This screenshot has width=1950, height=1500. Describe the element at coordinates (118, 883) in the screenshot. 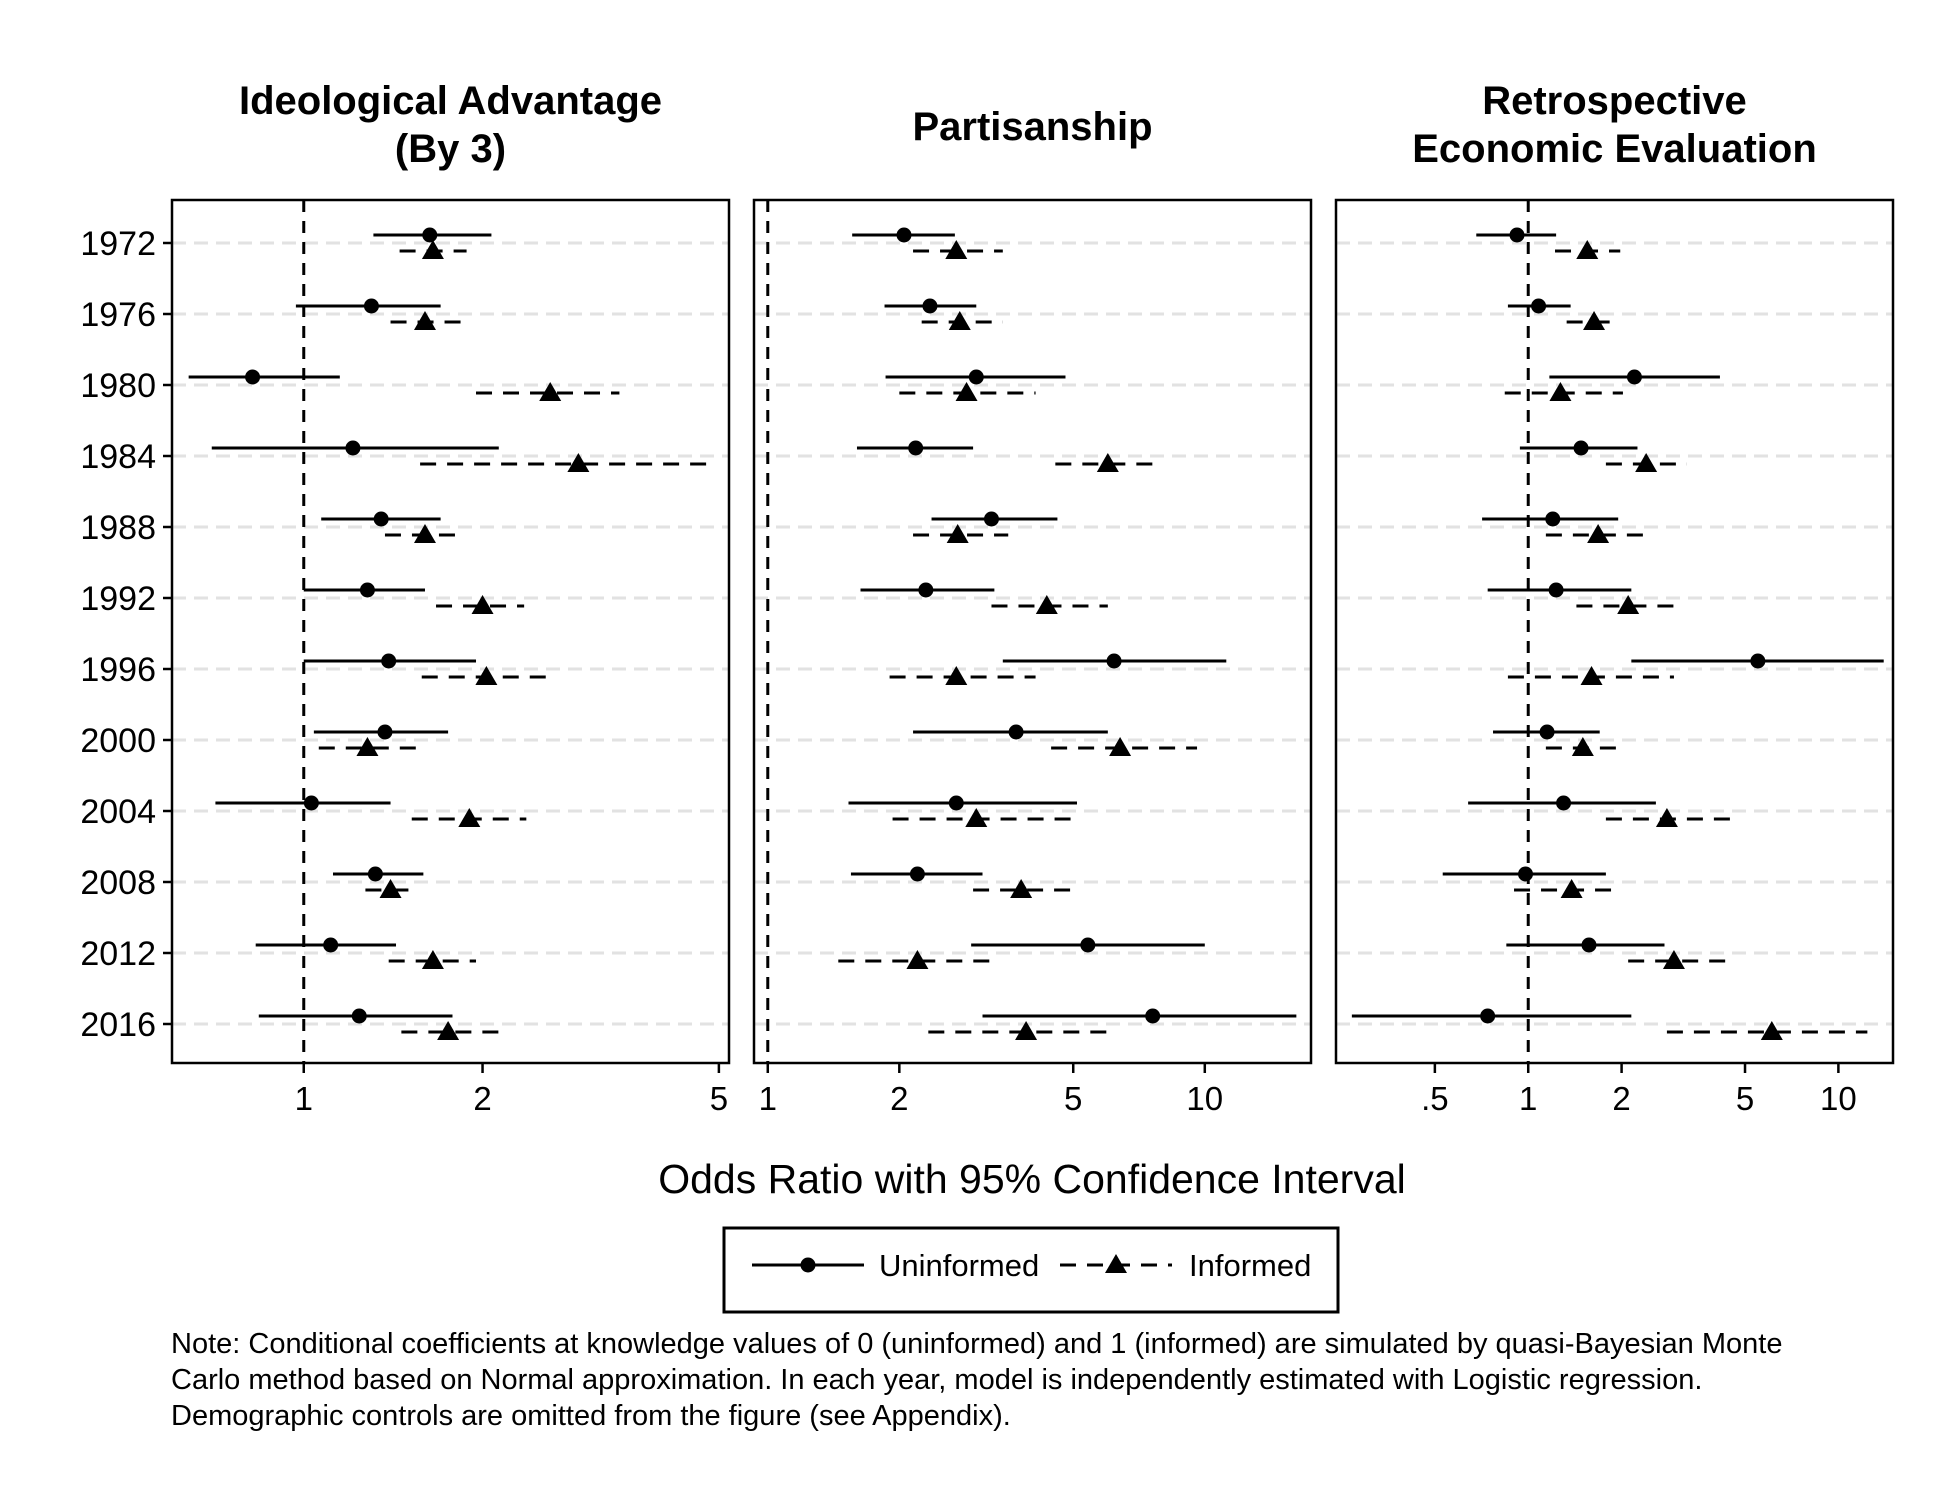

I see `y-tick-label: 2008` at that location.